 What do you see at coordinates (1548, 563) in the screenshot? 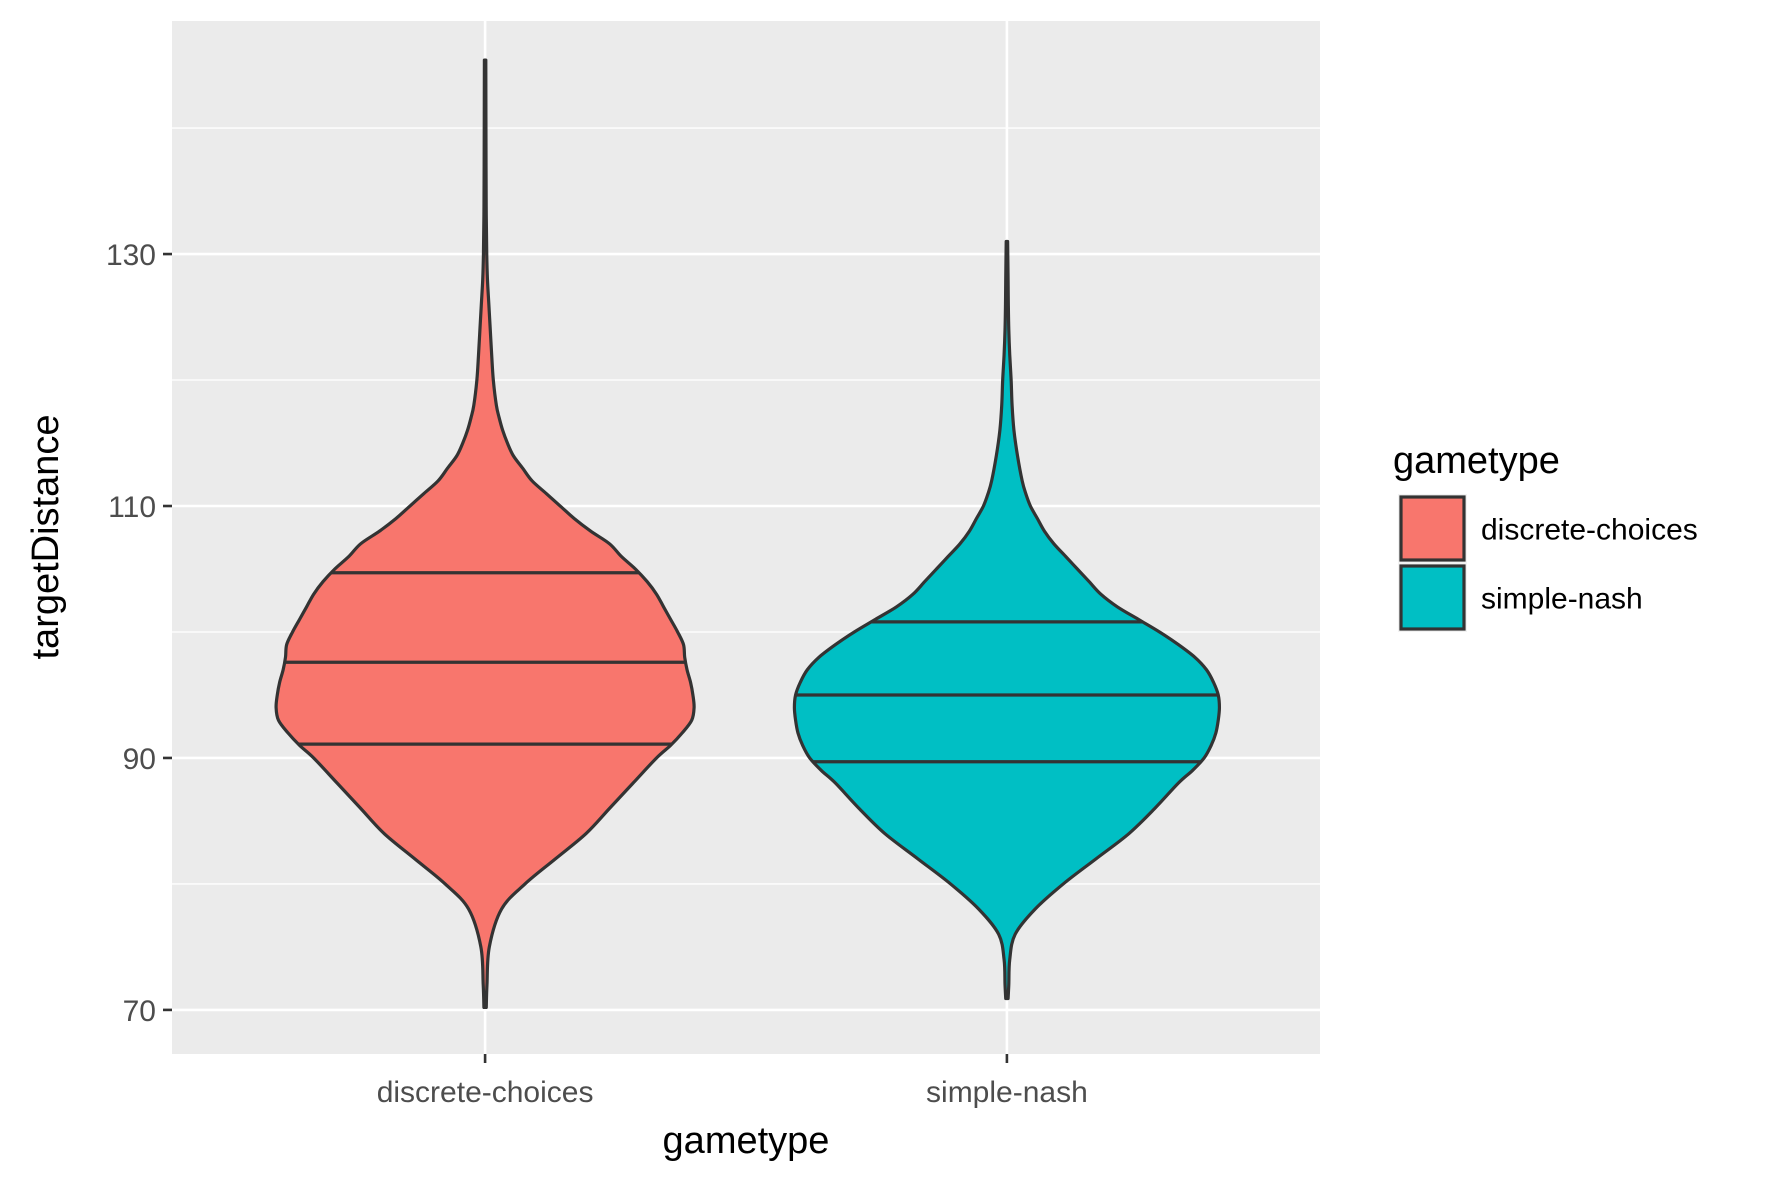
I see `legend-items: discrete-choices simple-nash` at bounding box center [1548, 563].